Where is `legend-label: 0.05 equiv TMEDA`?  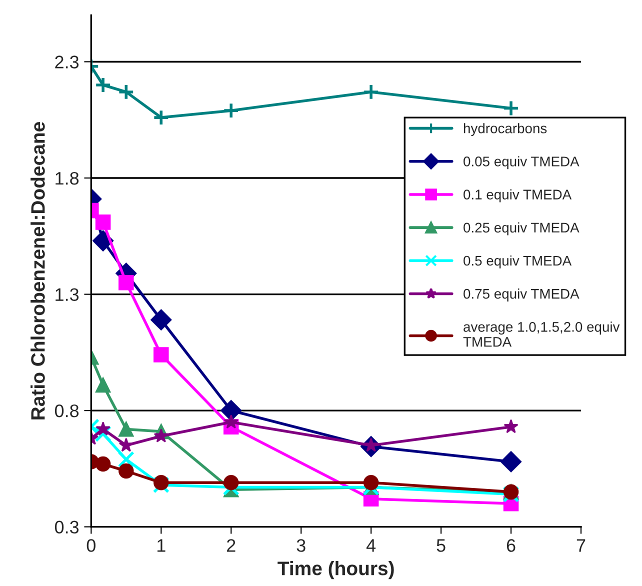 legend-label: 0.05 equiv TMEDA is located at coordinates (522, 163).